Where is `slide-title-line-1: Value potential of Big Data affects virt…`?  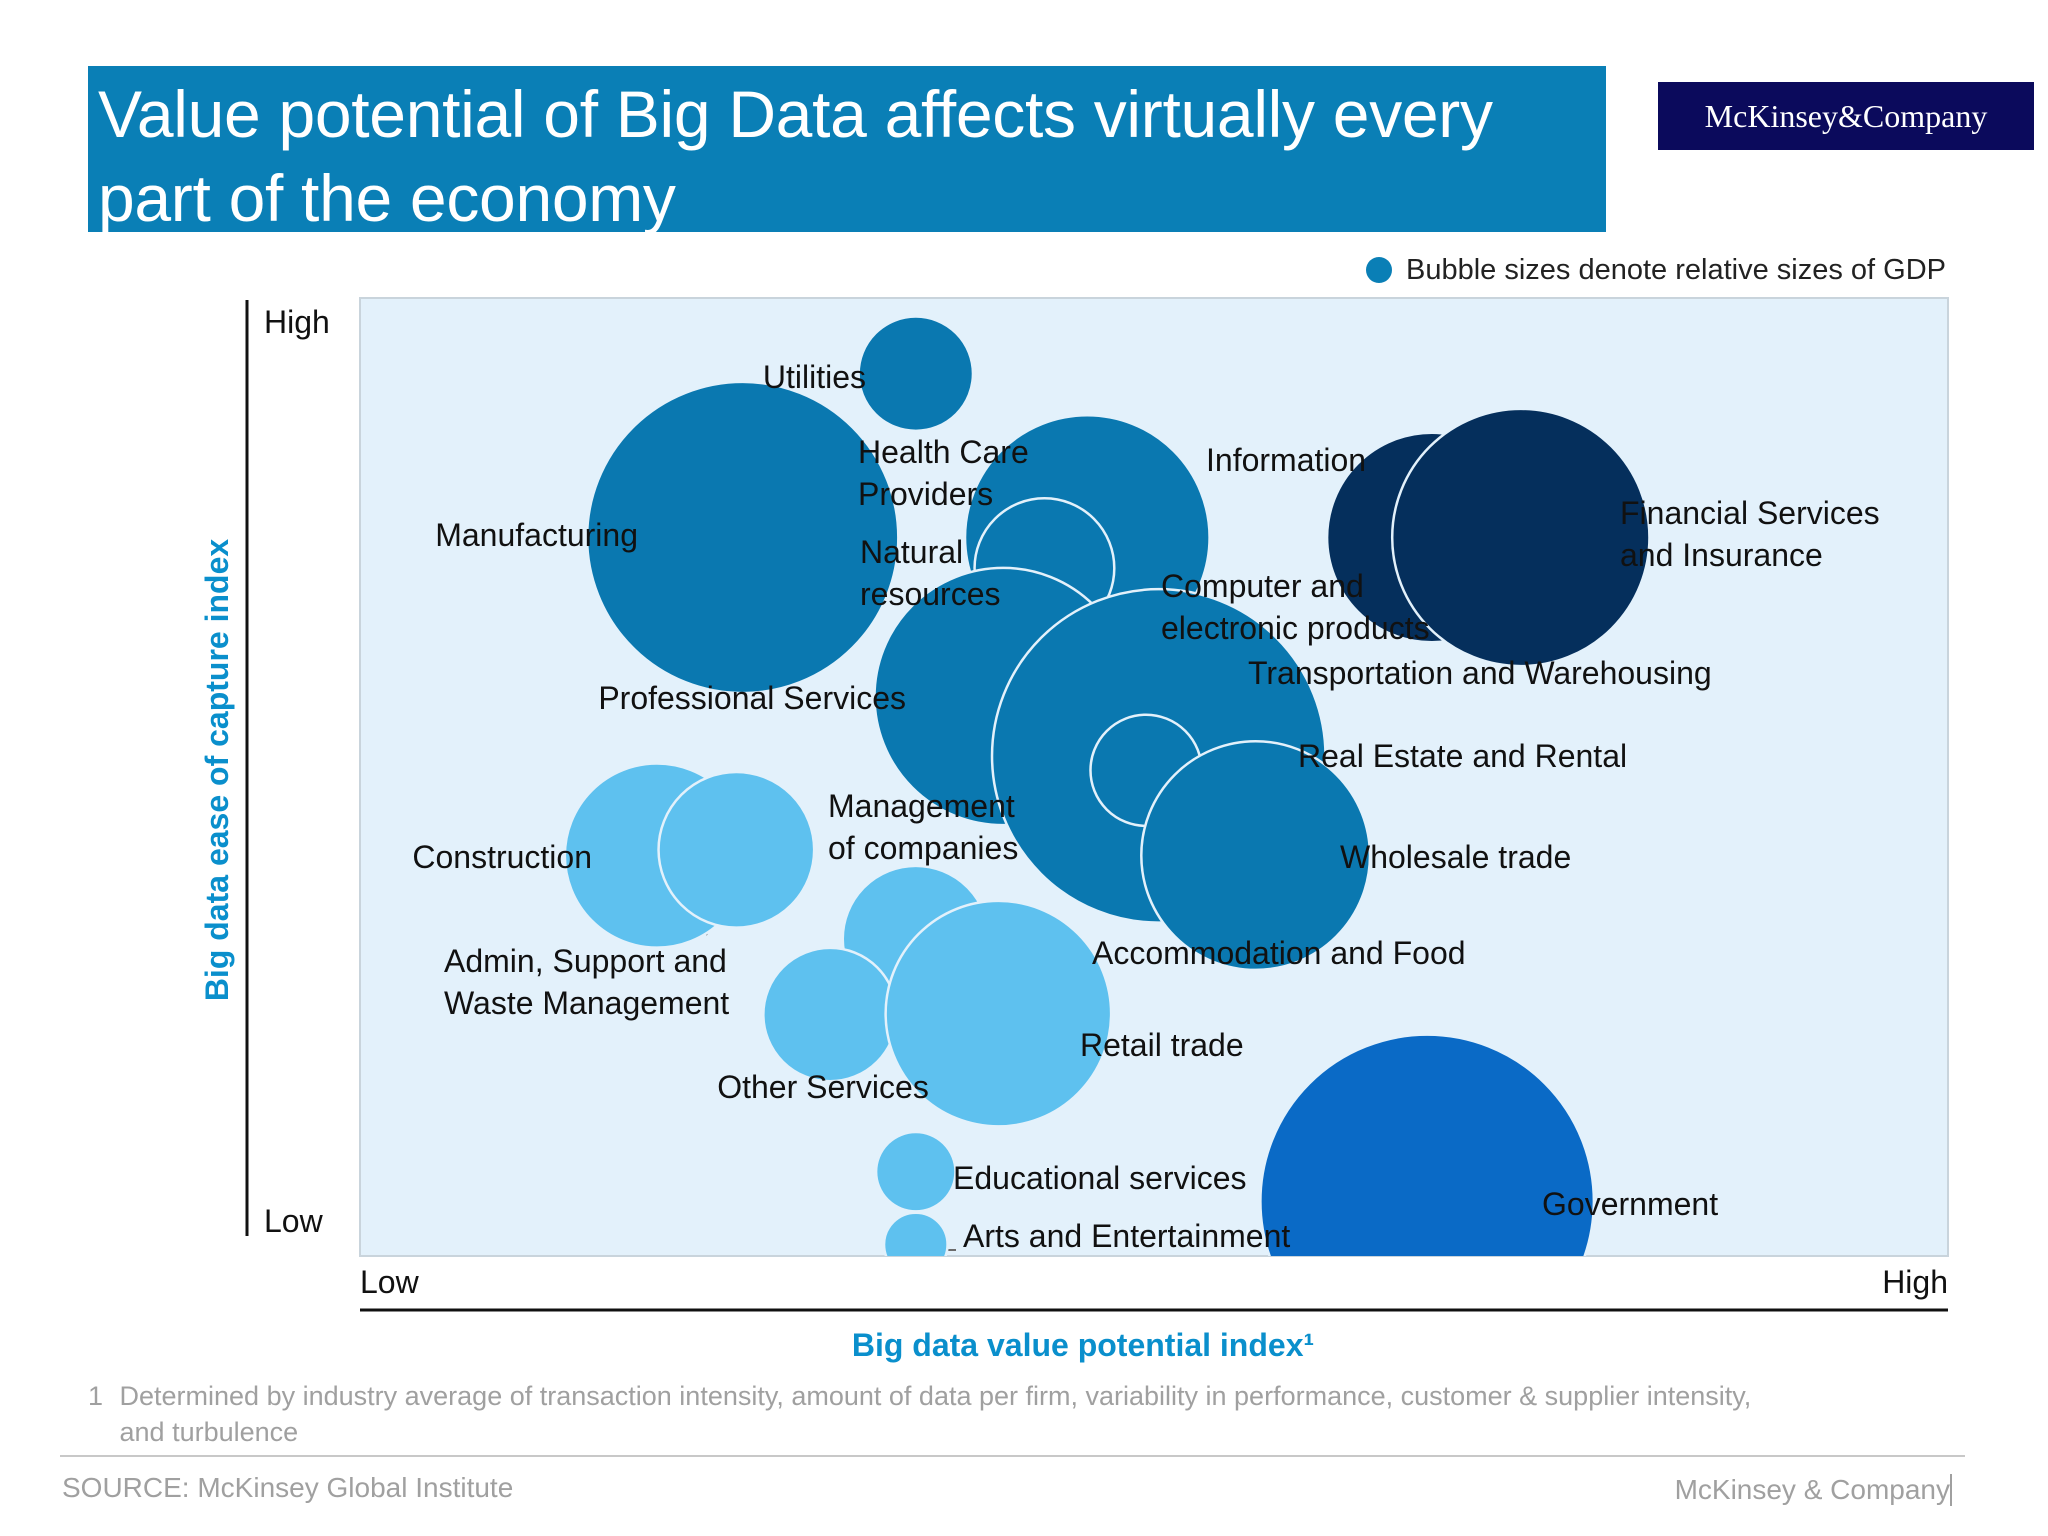 slide-title-line-1: Value potential of Big Data affects virt… is located at coordinates (795, 114).